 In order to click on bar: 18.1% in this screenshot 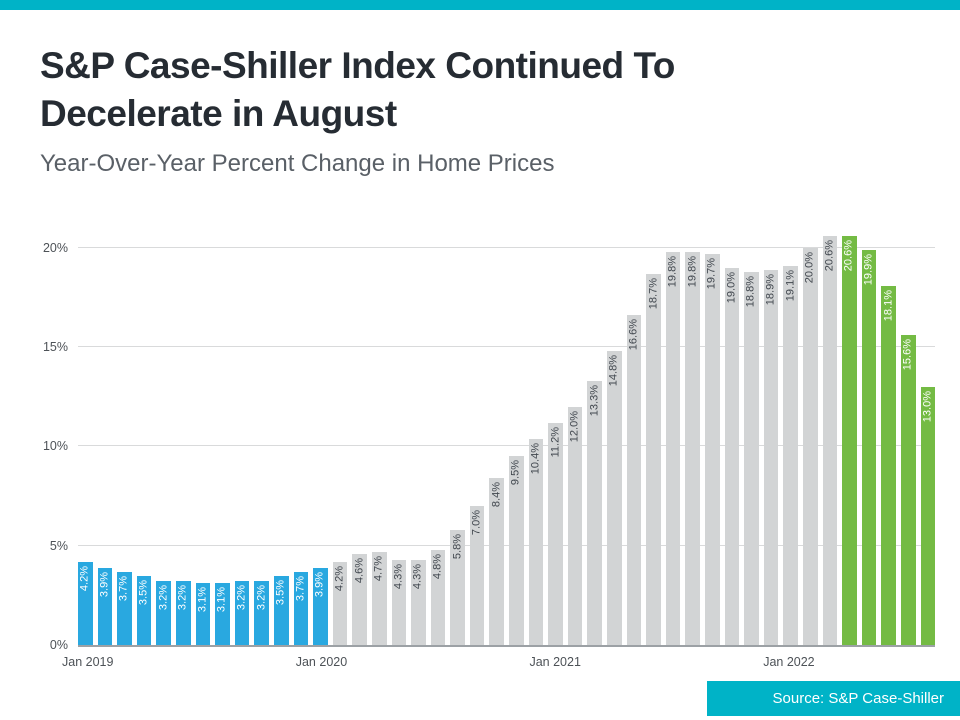, I will do `click(888, 465)`.